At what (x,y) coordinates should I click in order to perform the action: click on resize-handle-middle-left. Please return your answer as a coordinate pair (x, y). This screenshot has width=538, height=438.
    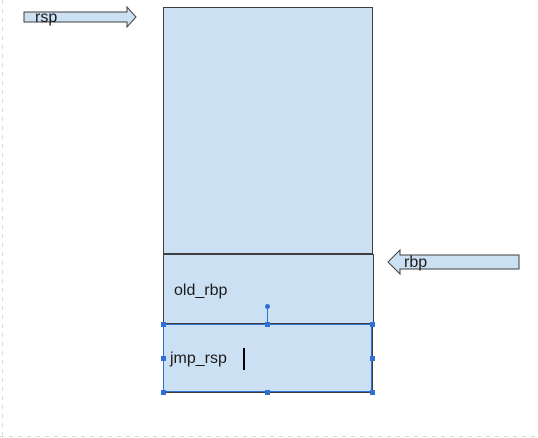
    Looking at the image, I should click on (163, 358).